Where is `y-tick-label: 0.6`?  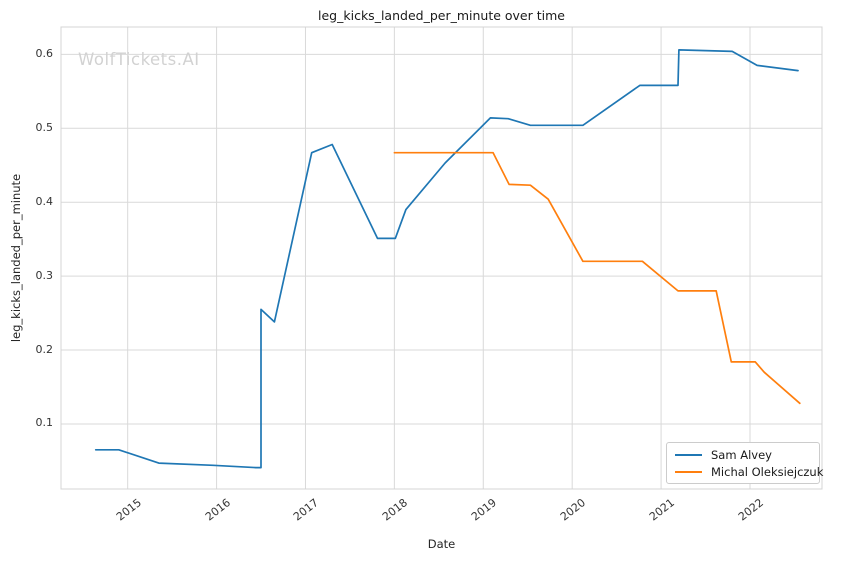
y-tick-label: 0.6 is located at coordinates (44, 53).